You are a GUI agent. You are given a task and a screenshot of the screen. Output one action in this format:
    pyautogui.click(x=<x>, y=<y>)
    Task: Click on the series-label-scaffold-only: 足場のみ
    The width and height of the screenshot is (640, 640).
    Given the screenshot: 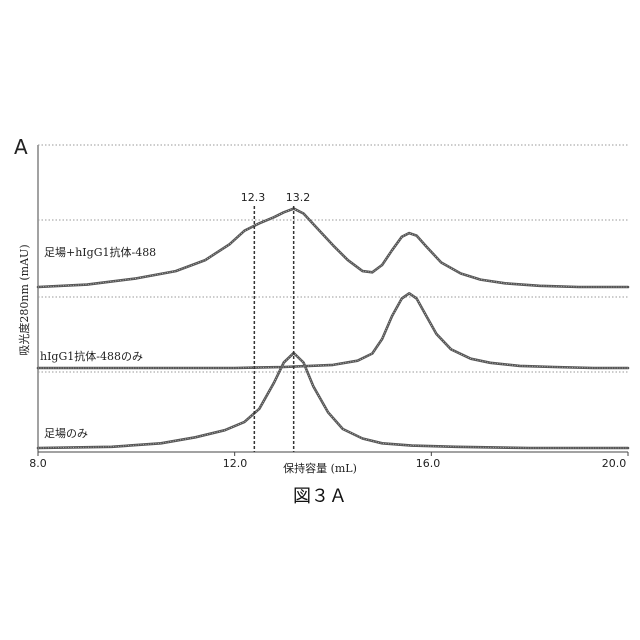 What is the action you would take?
    pyautogui.click(x=66, y=433)
    